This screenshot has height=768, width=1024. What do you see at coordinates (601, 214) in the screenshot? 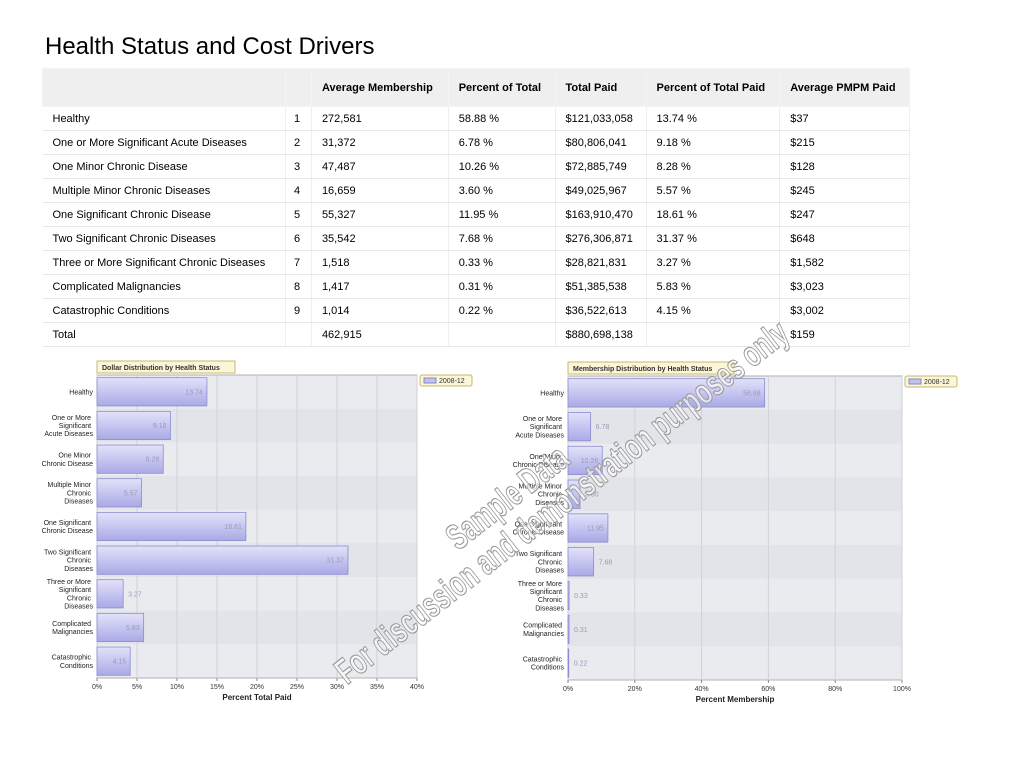
I see `table-cell: $163,910,470` at bounding box center [601, 214].